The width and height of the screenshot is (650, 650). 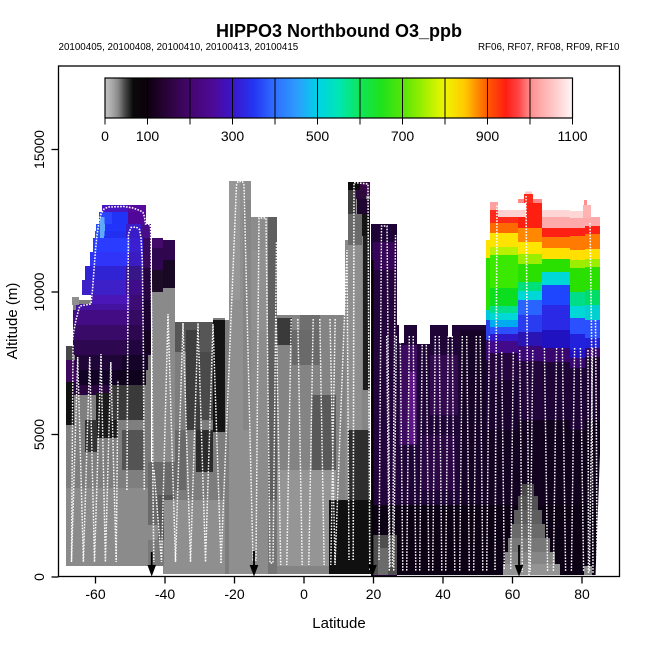 What do you see at coordinates (403, 136) in the screenshot?
I see `svg-text: 700` at bounding box center [403, 136].